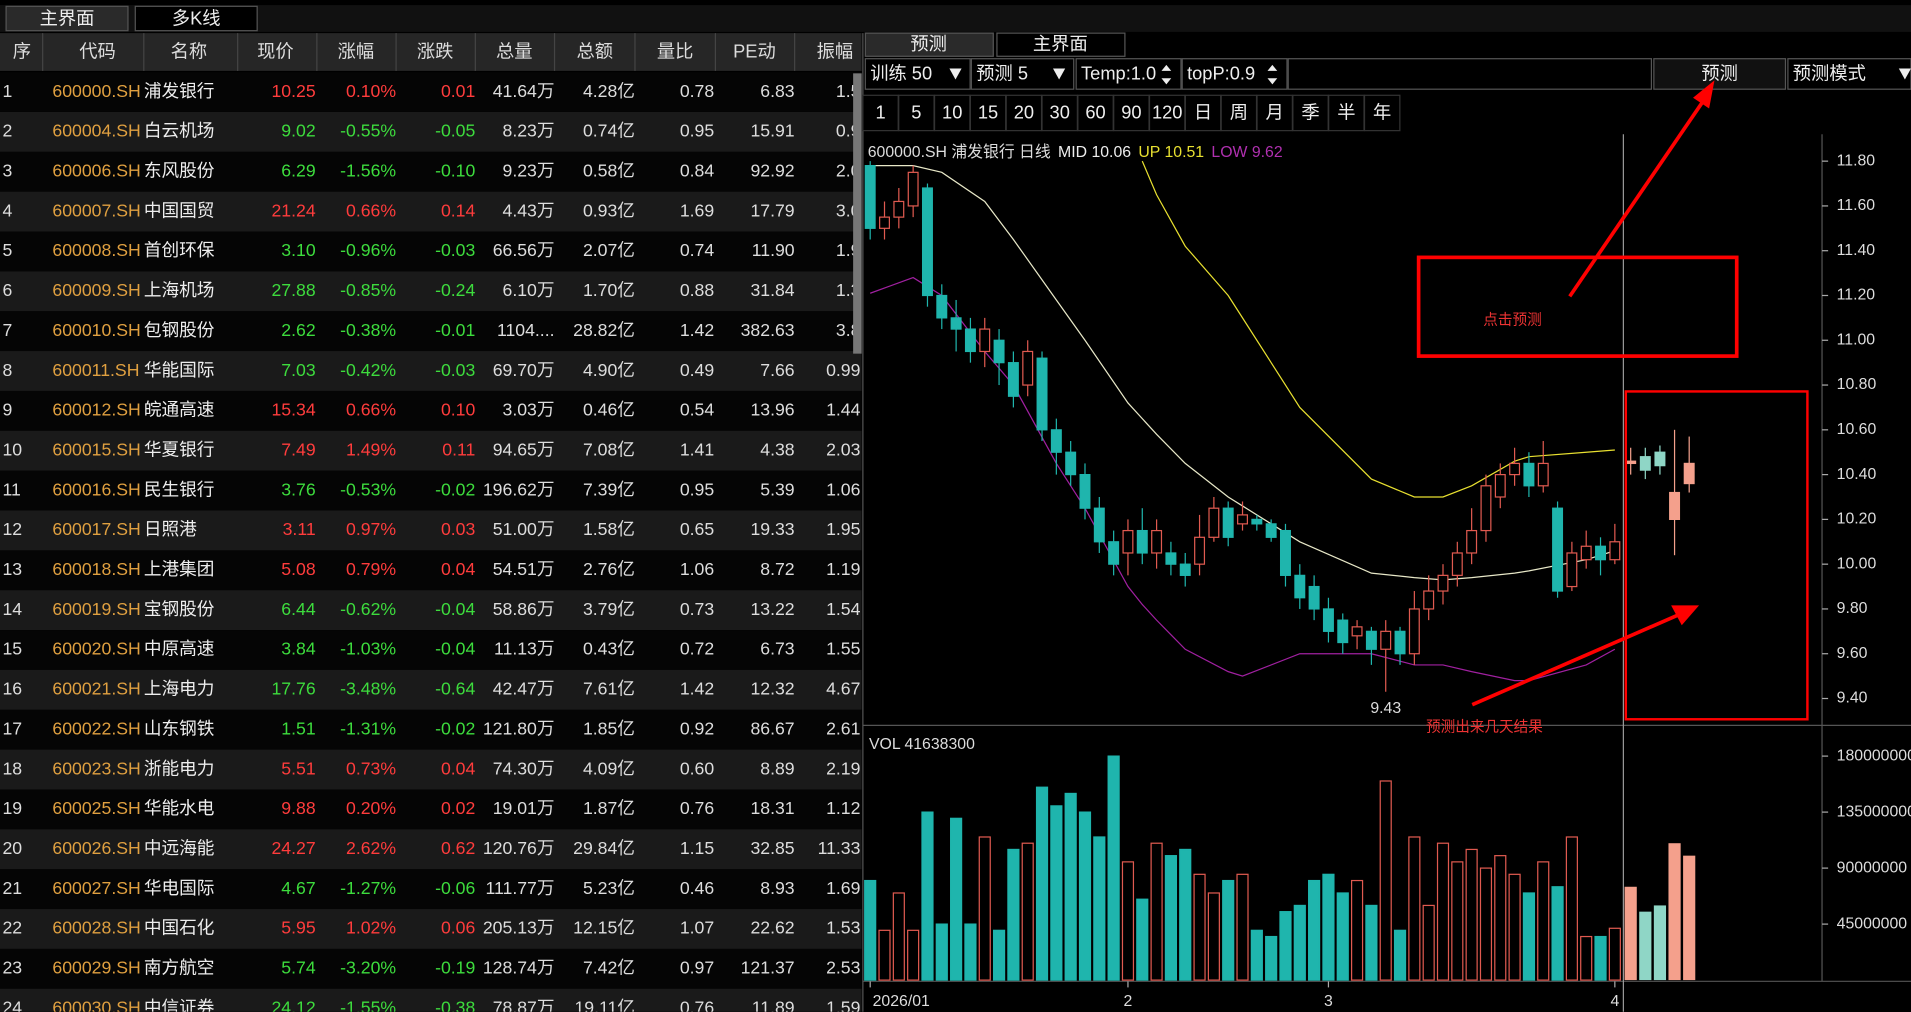 Image resolution: width=1911 pixels, height=1012 pixels. What do you see at coordinates (435, 50) in the screenshot?
I see `column-header: 涨跌` at bounding box center [435, 50].